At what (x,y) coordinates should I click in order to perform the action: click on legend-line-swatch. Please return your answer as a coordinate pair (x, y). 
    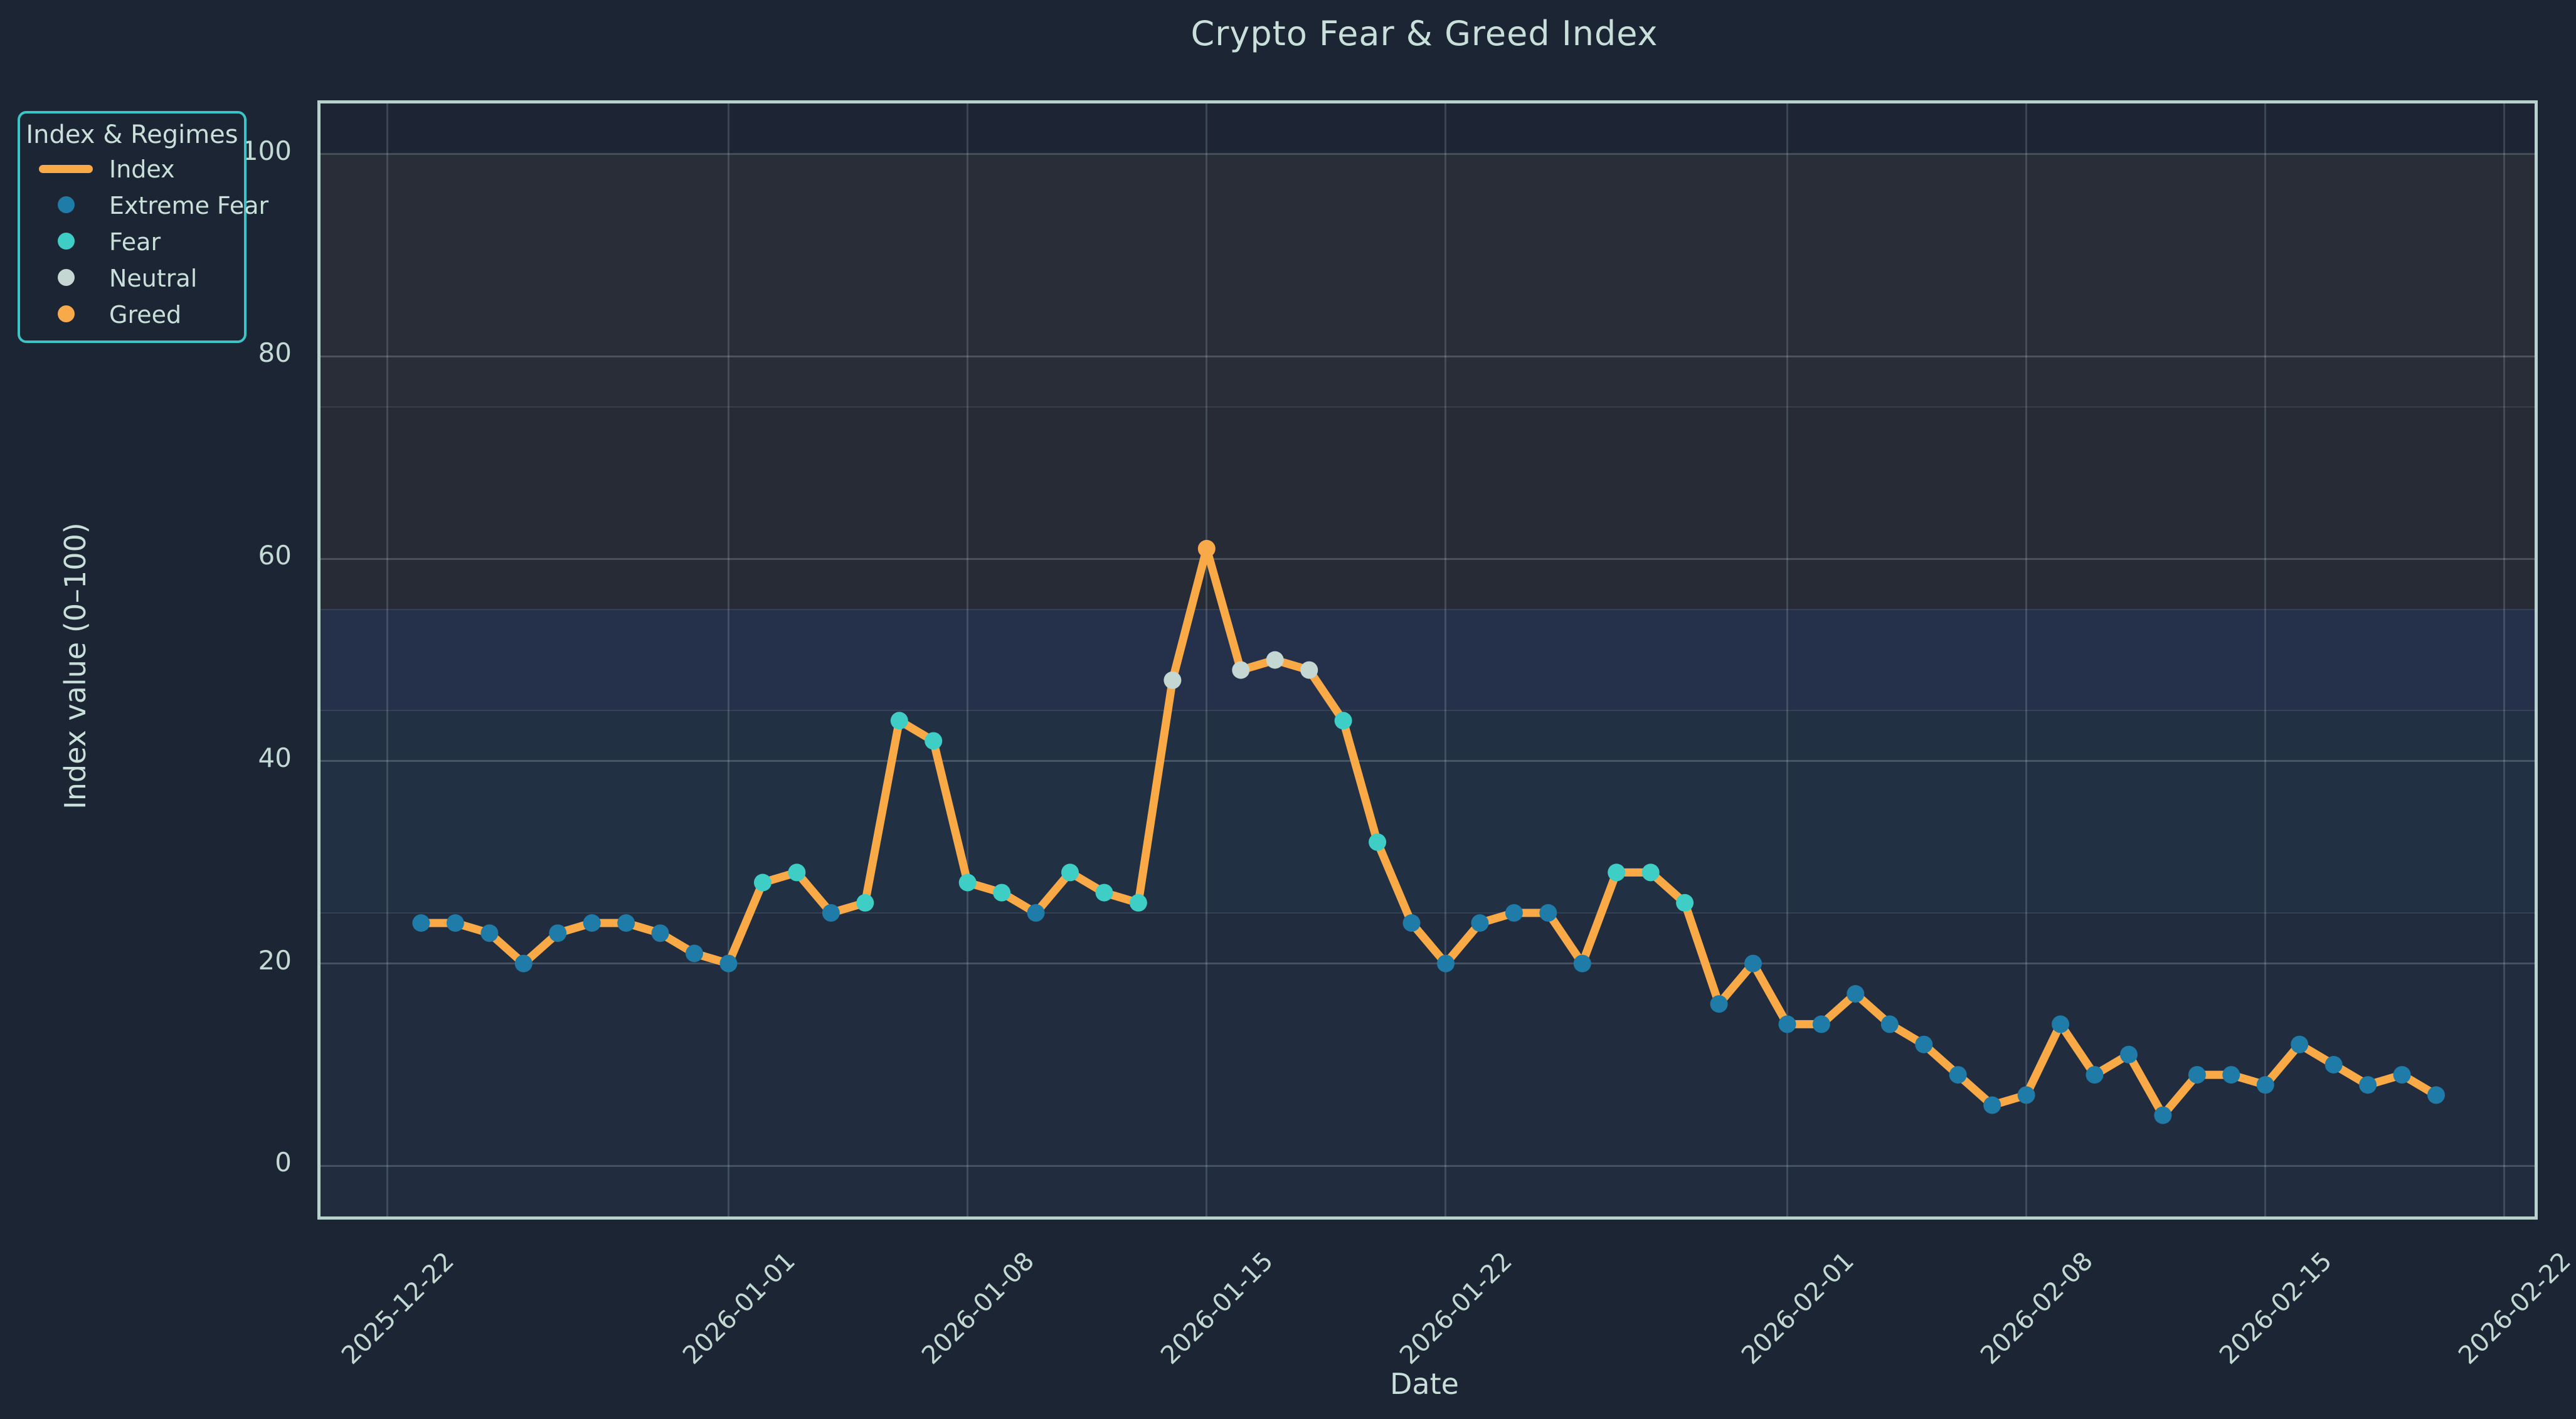
    Looking at the image, I should click on (66, 169).